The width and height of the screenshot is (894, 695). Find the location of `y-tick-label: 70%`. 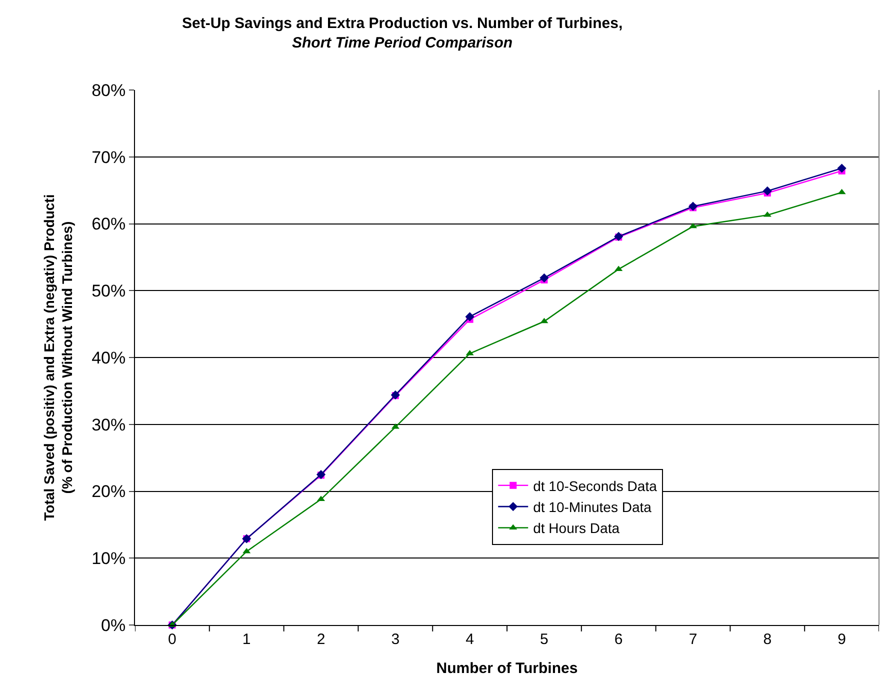

y-tick-label: 70% is located at coordinates (109, 157).